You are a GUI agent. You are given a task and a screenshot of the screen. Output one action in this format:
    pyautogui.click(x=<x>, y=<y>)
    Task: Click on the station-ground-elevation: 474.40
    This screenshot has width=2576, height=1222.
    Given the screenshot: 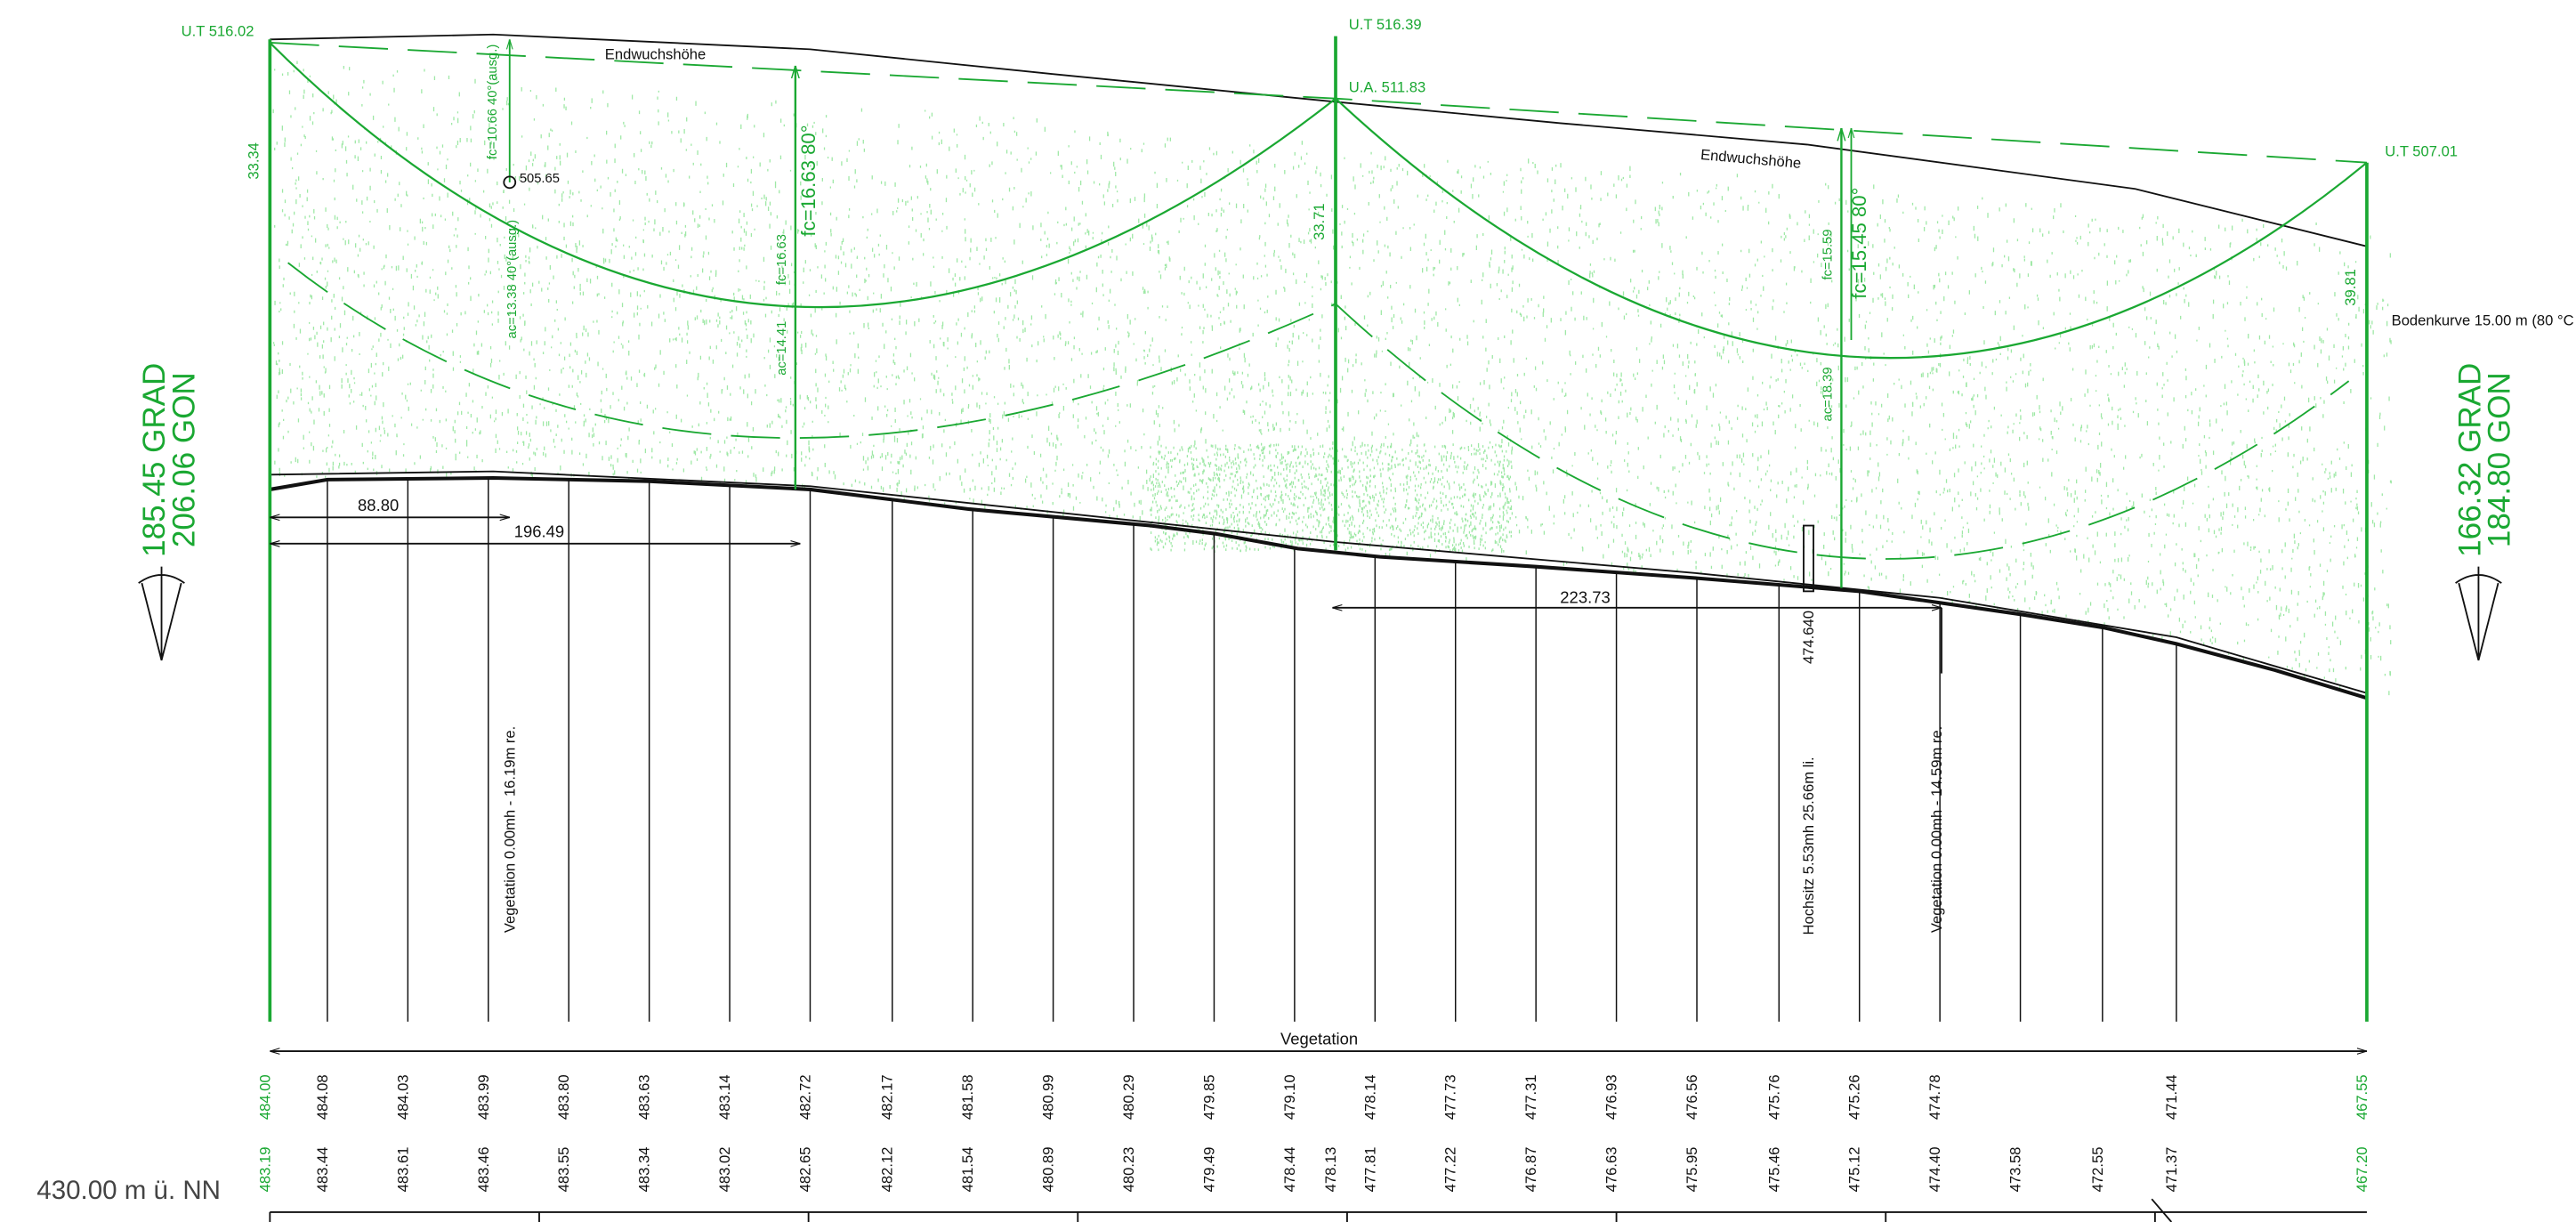 What is the action you would take?
    pyautogui.click(x=1934, y=1170)
    